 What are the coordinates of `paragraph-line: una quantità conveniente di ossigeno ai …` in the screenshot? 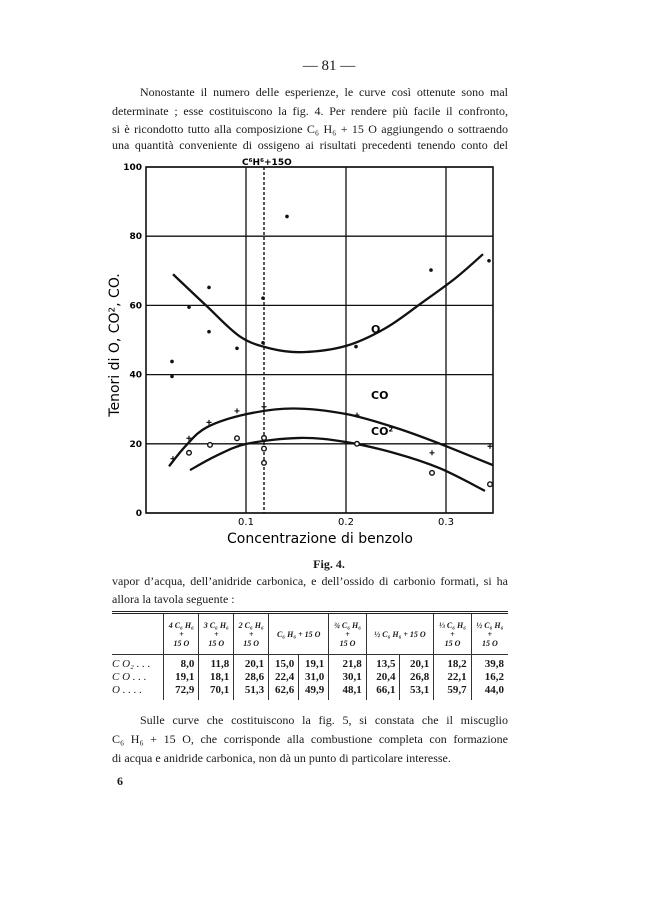 It's located at (310, 145).